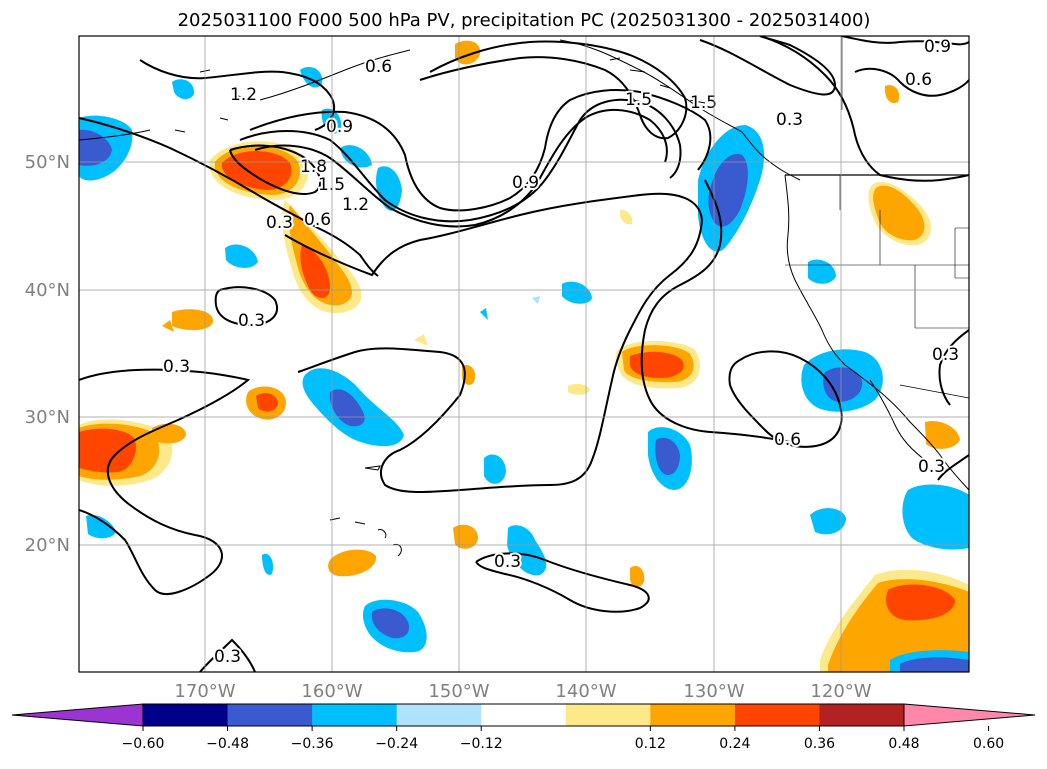 The height and width of the screenshot is (769, 1047). Describe the element at coordinates (143, 744) in the screenshot. I see `colorbar-tick-label: −0.60` at that location.